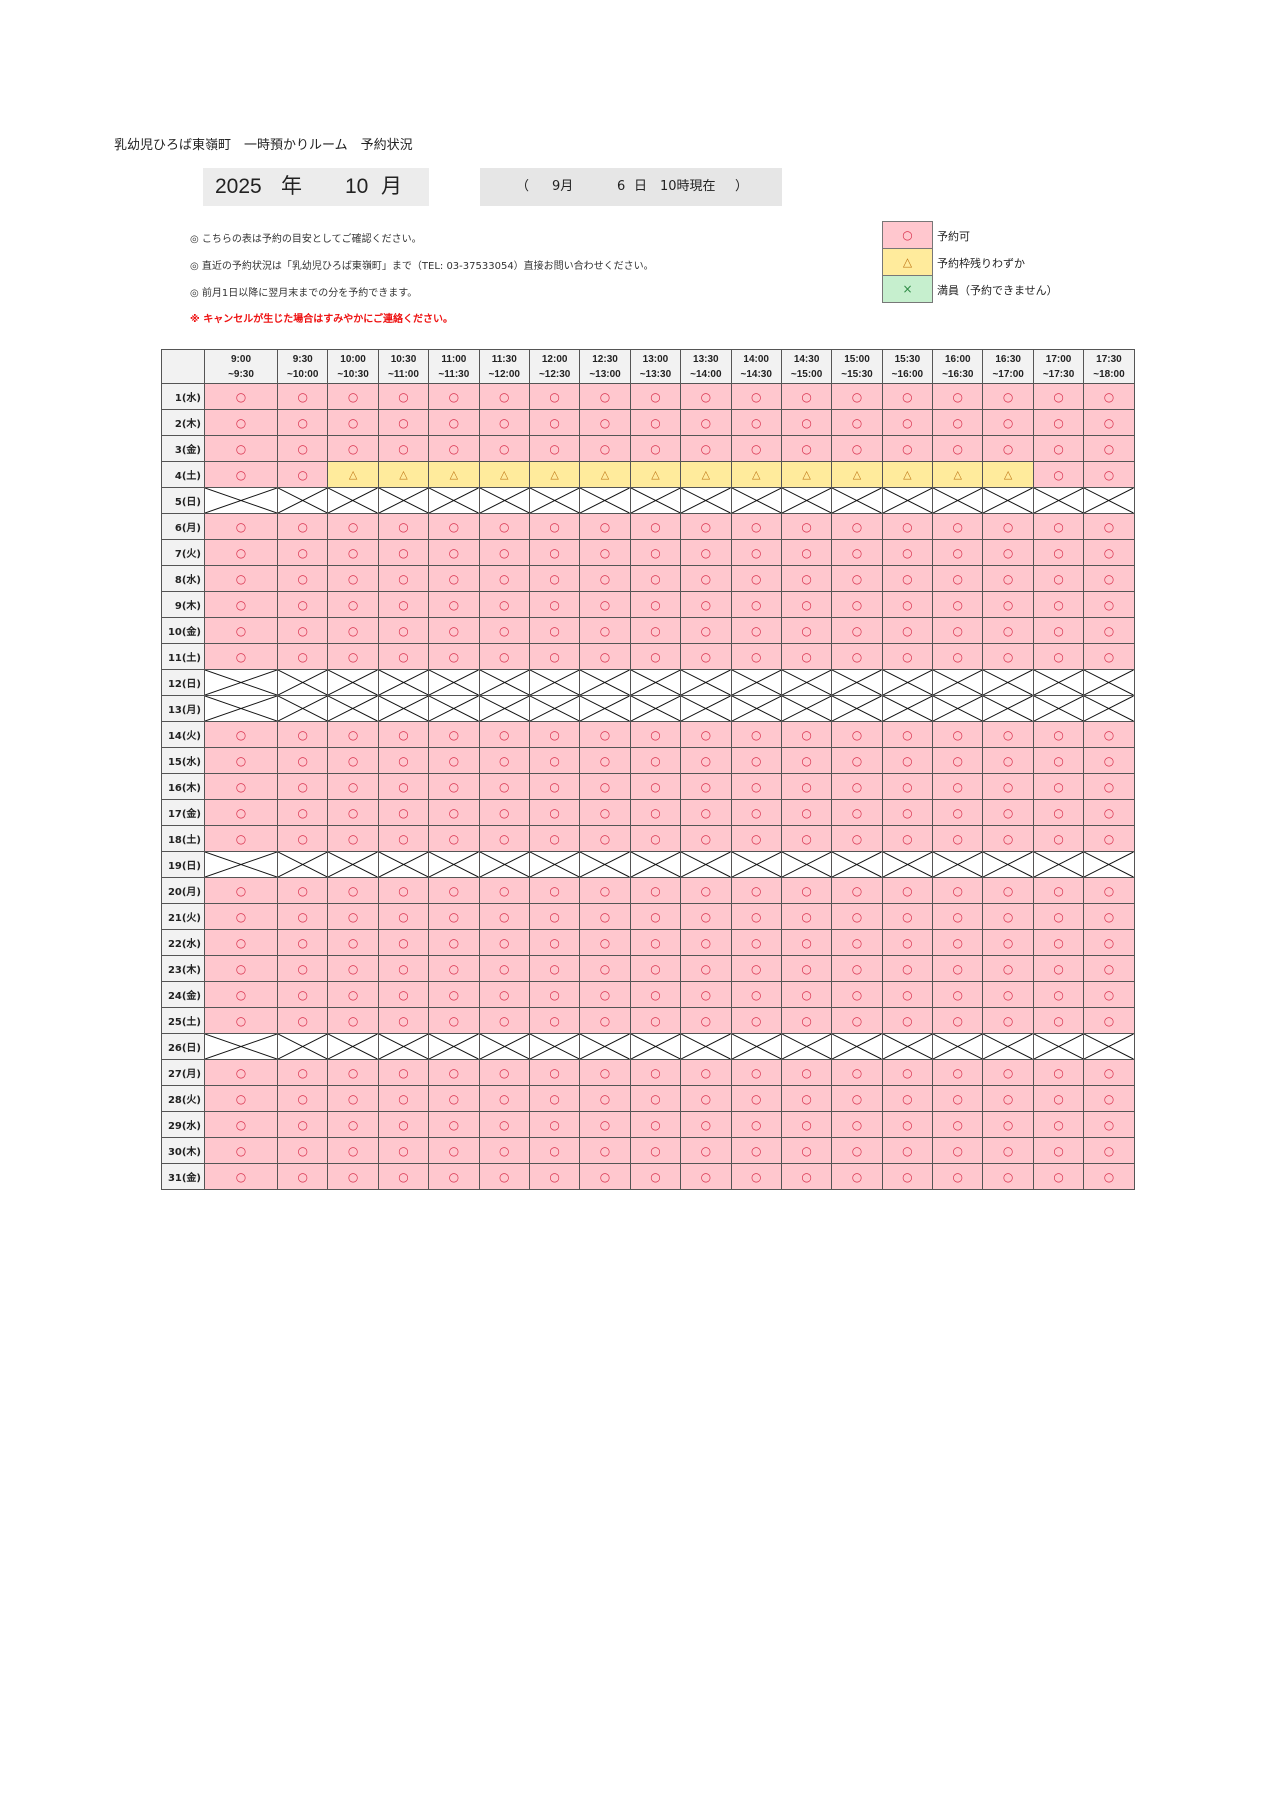 Image resolution: width=1280 pixels, height=1810 pixels. I want to click on time-slot-header: 13:00 ~13:30, so click(655, 366).